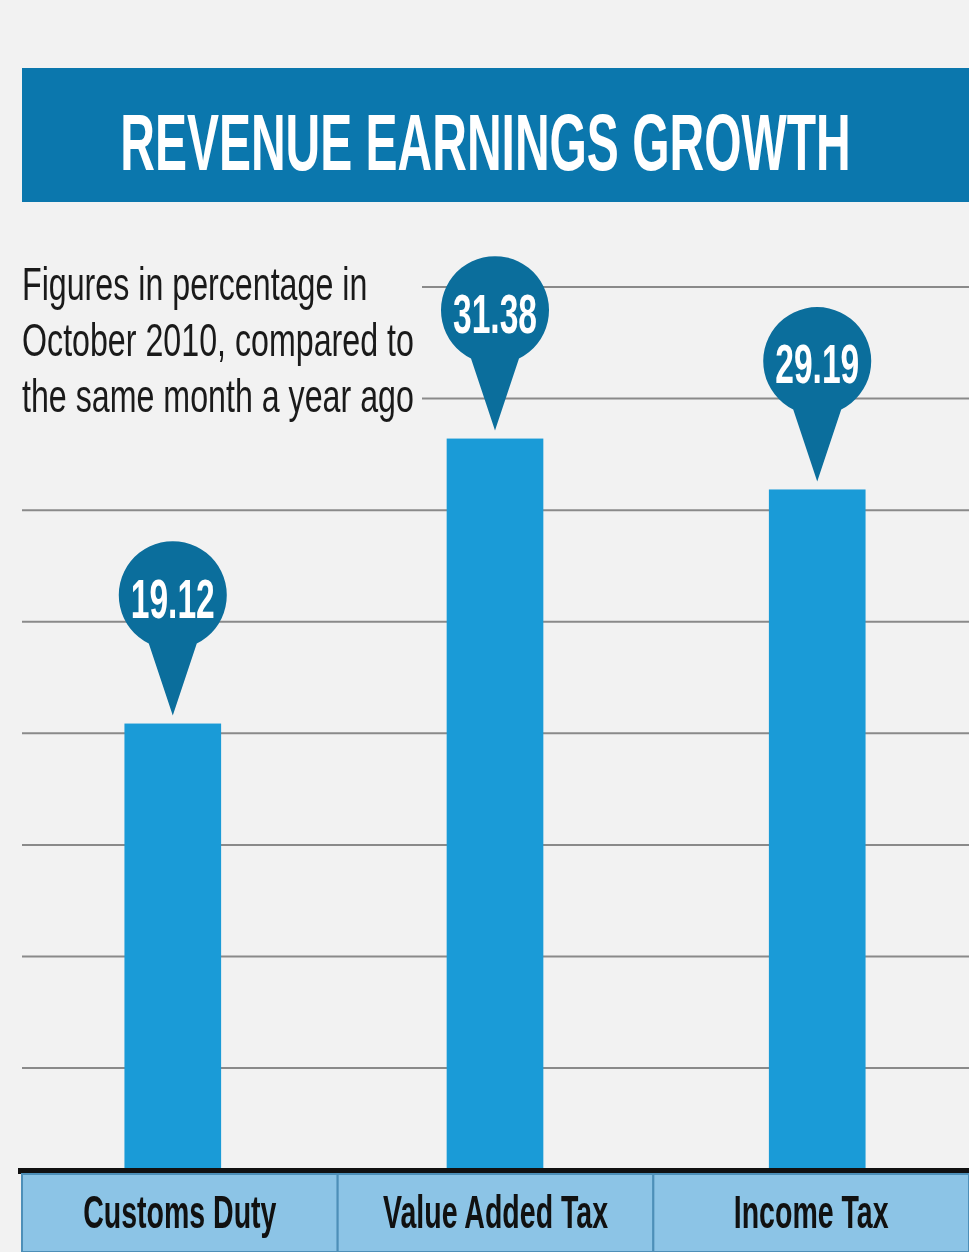  I want to click on x-tick-label: Customs Duty, so click(180, 1211).